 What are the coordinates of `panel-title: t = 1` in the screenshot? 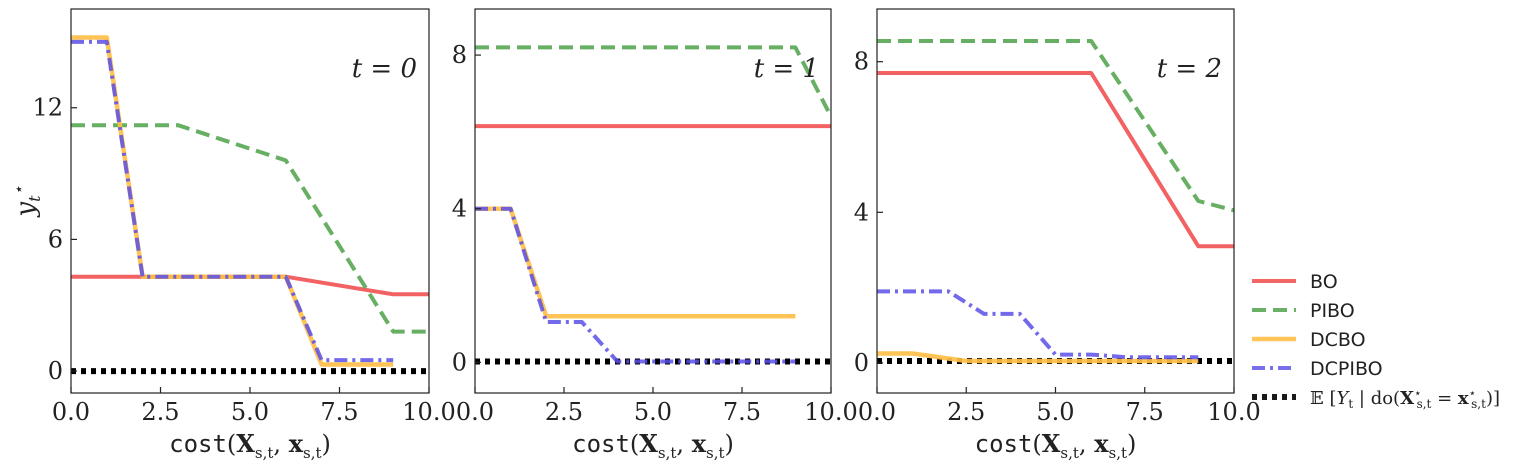 It's located at (786, 69).